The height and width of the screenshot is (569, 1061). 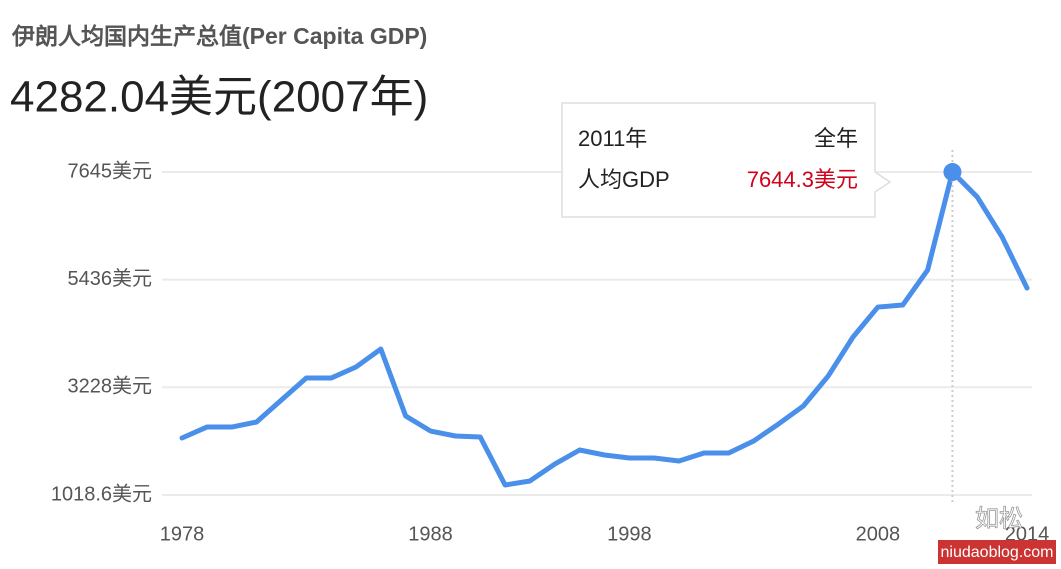 What do you see at coordinates (836, 138) in the screenshot?
I see `tooltip-period: 全年` at bounding box center [836, 138].